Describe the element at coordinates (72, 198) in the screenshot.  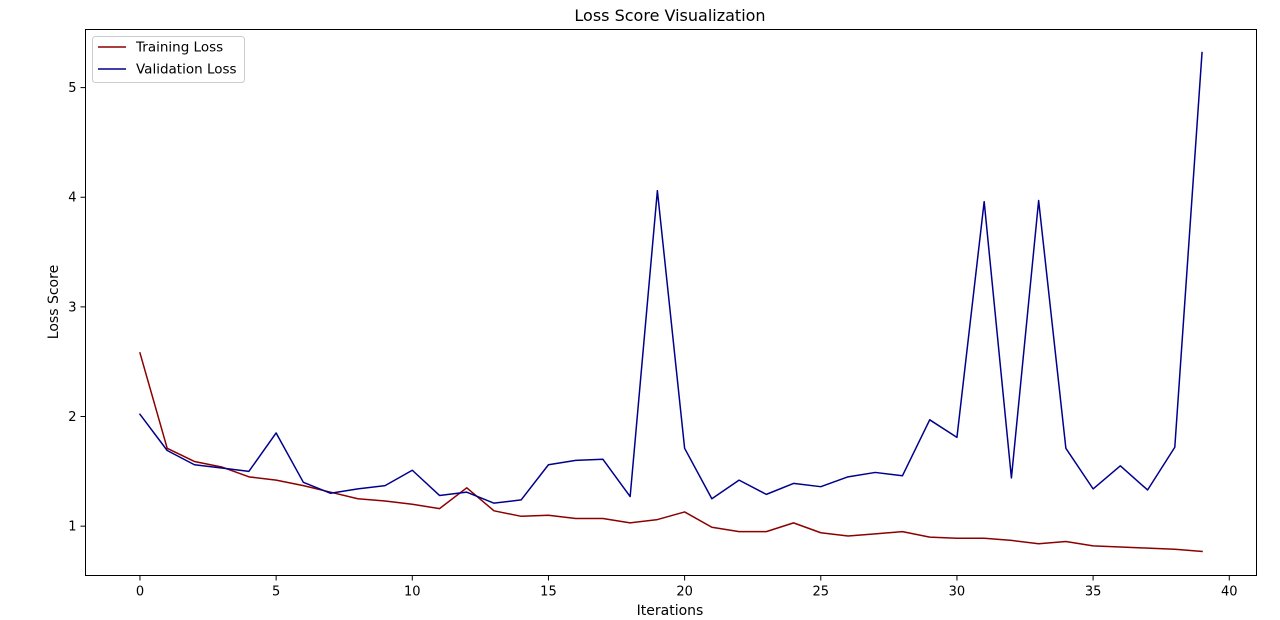
I see `y-tick-label: 4` at that location.